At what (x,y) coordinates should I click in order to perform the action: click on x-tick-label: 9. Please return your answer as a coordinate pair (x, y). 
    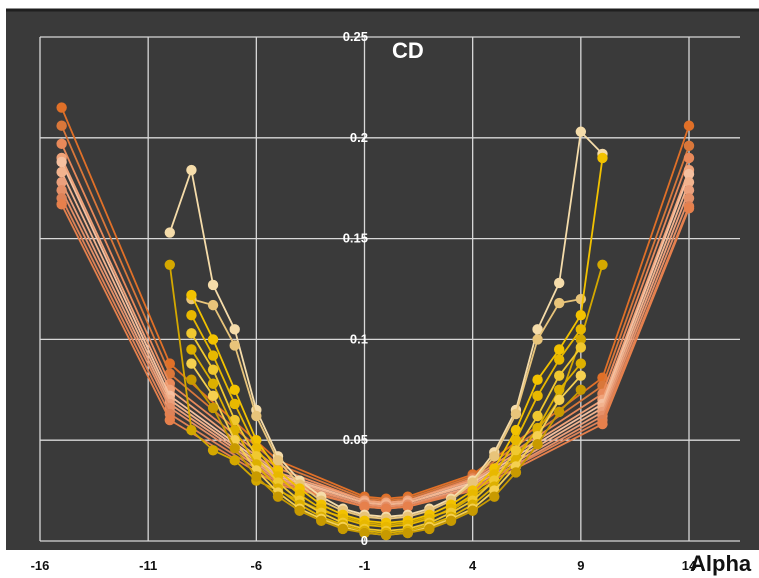
    Looking at the image, I should click on (580, 565).